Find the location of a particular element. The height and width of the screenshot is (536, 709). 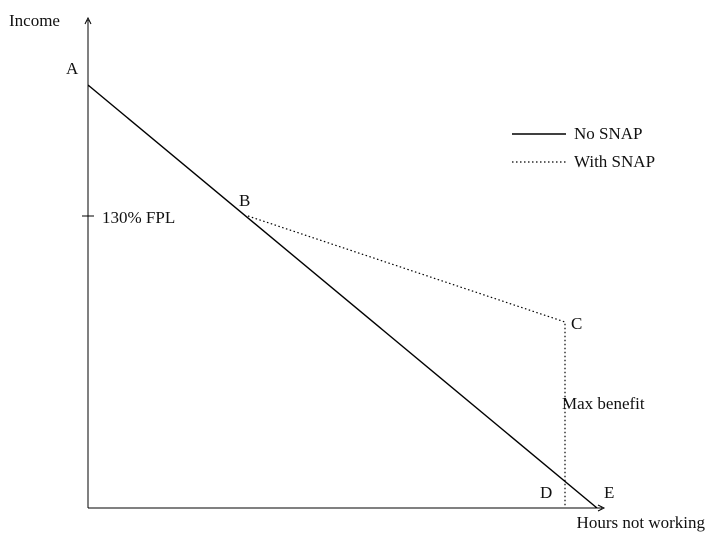

y-axis-arrow is located at coordinates (88, 20).